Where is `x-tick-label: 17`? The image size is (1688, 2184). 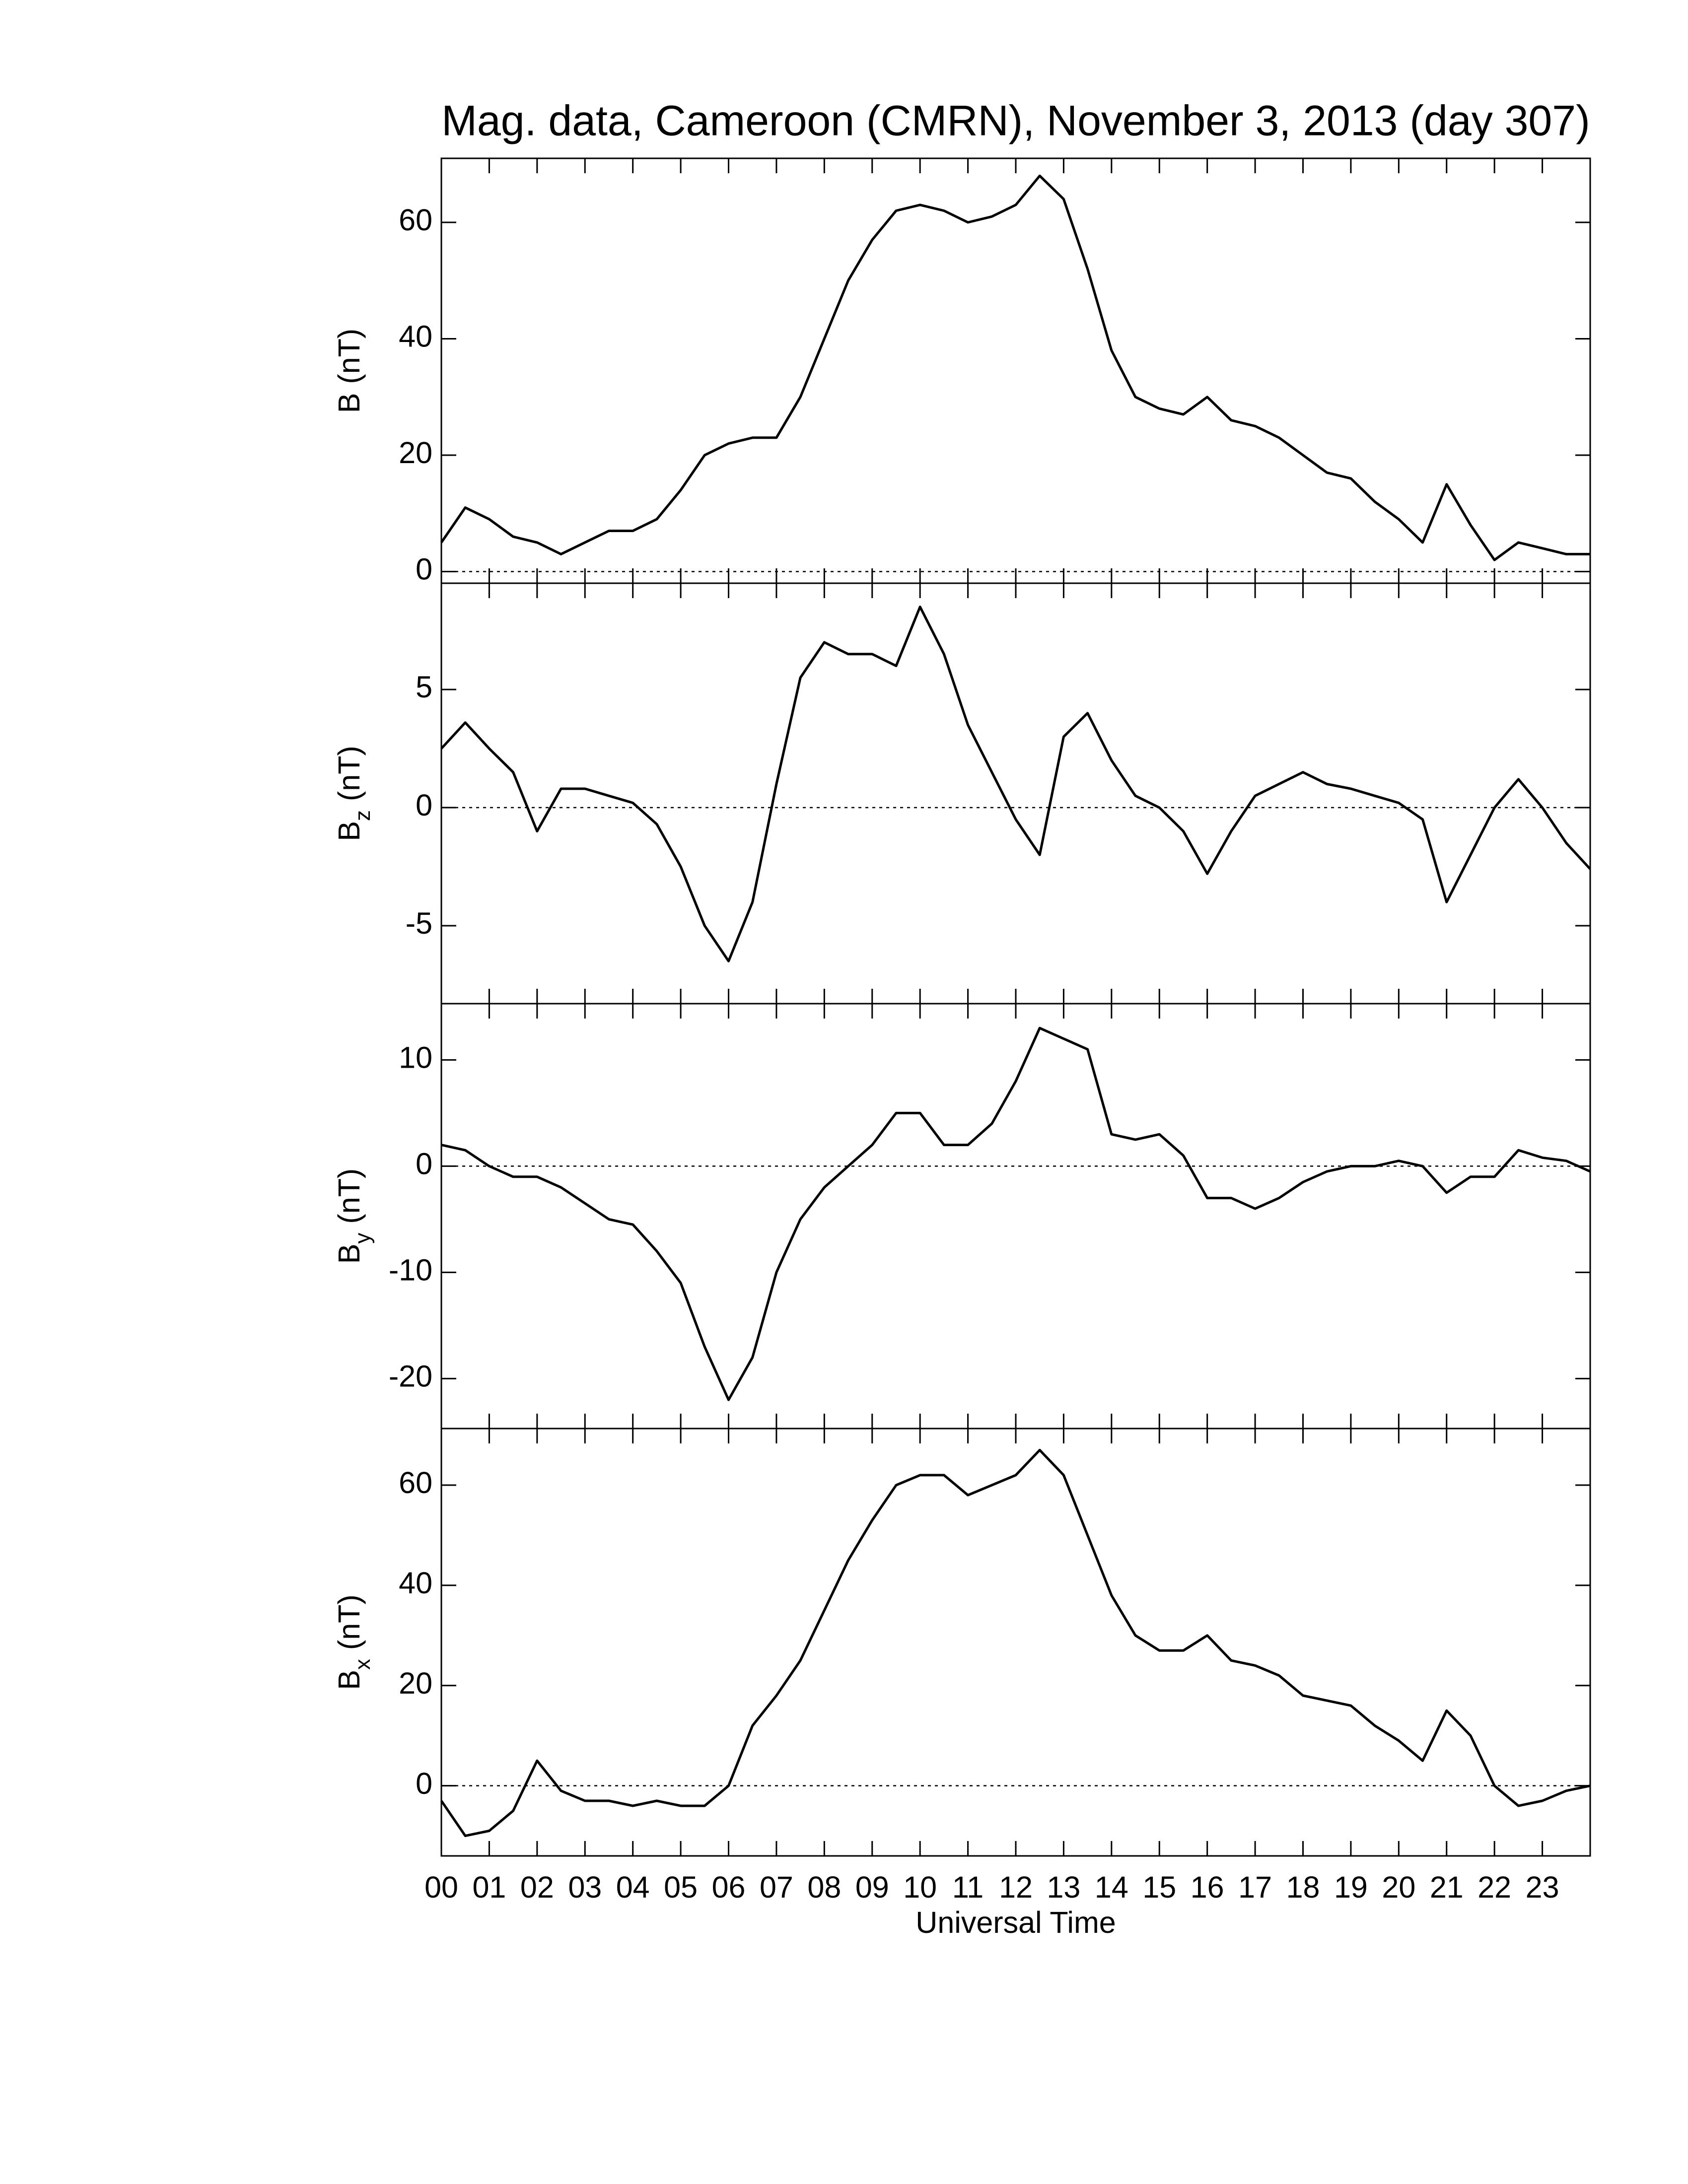
x-tick-label: 17 is located at coordinates (1255, 1887).